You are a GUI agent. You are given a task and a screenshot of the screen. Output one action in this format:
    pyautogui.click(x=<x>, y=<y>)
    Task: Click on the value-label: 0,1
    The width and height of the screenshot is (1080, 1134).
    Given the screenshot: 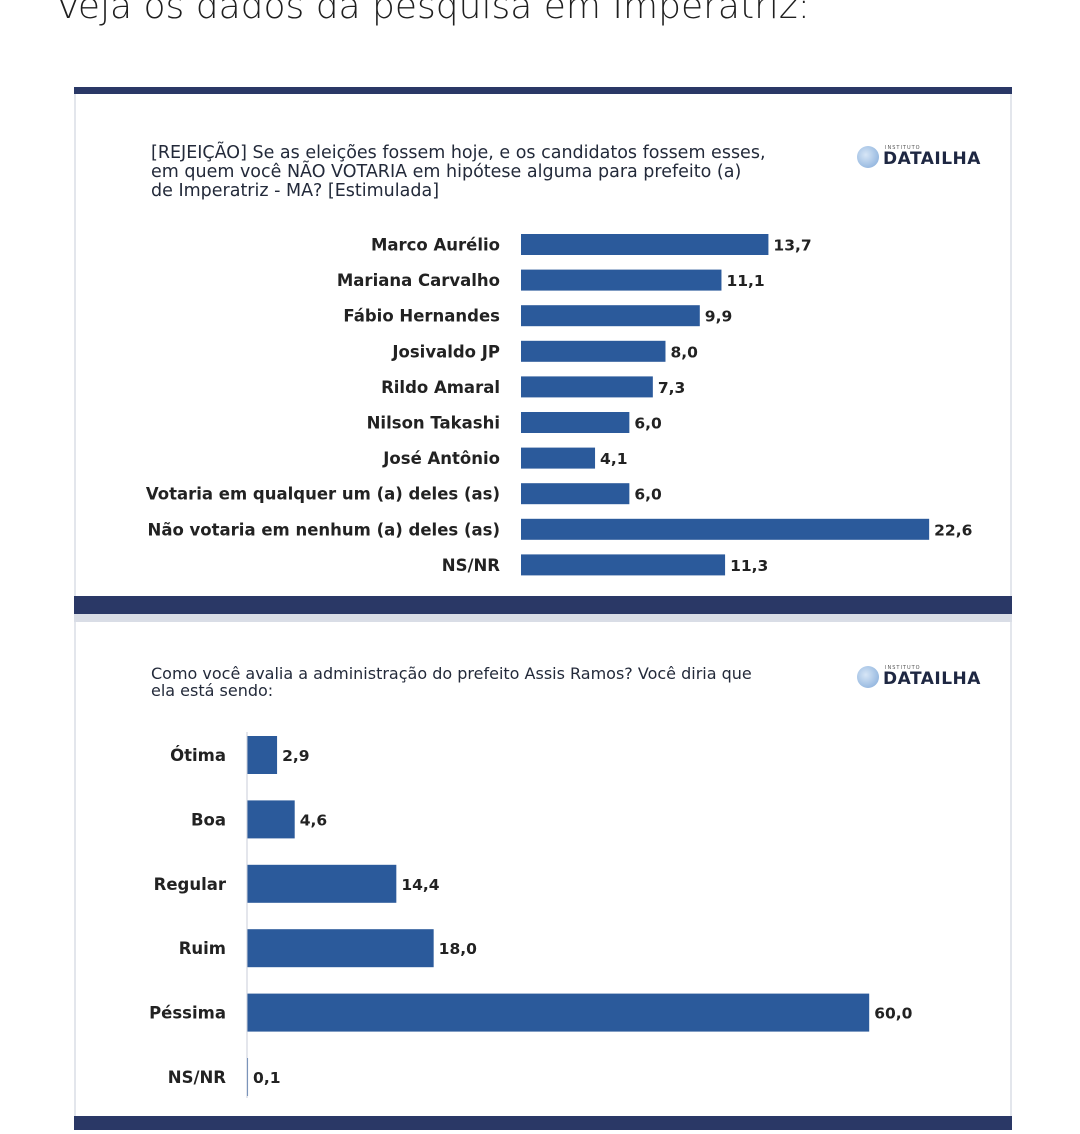 What is the action you would take?
    pyautogui.click(x=266, y=1078)
    